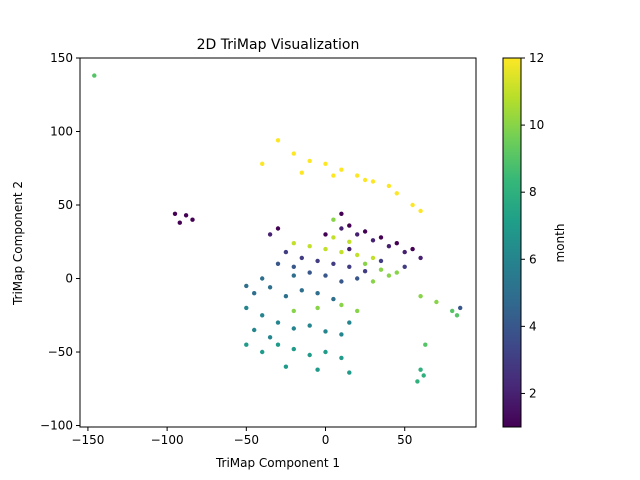 This screenshot has height=480, width=640. What do you see at coordinates (512, 242) in the screenshot?
I see `colorbar-scale` at bounding box center [512, 242].